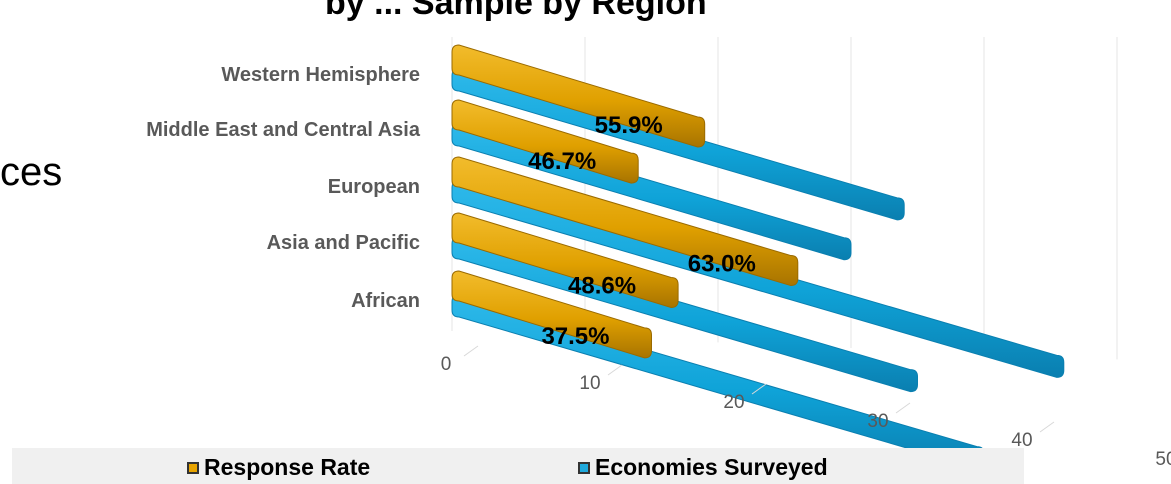 The width and height of the screenshot is (1171, 484). I want to click on tick-label-50: 50, so click(1163, 459).